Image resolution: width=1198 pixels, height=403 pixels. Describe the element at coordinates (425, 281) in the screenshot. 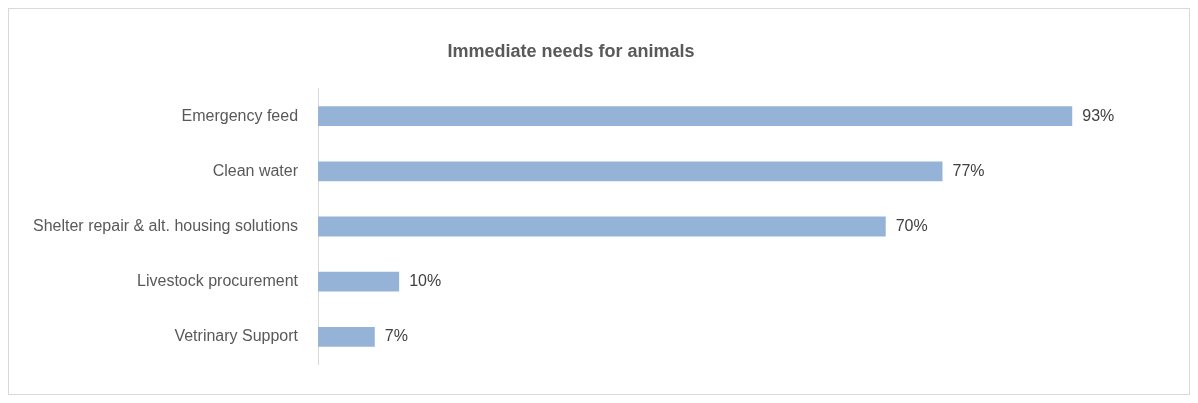

I see `data-label: 10%` at that location.